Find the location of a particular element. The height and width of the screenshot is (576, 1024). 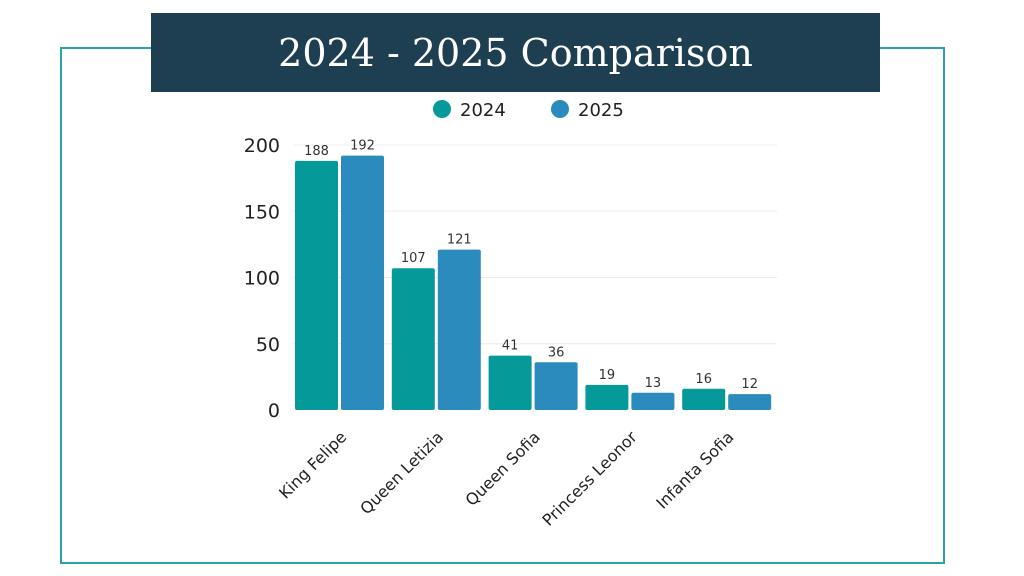

x-tick-label: Queen Sofia is located at coordinates (503, 468).